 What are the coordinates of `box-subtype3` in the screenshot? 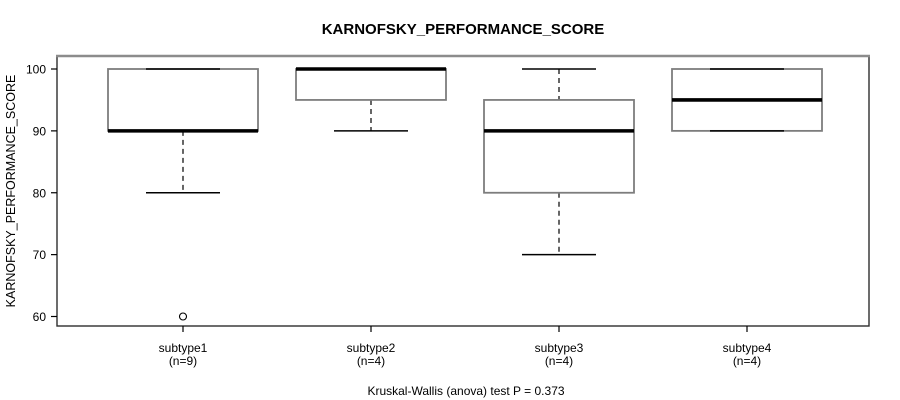 It's located at (559, 146).